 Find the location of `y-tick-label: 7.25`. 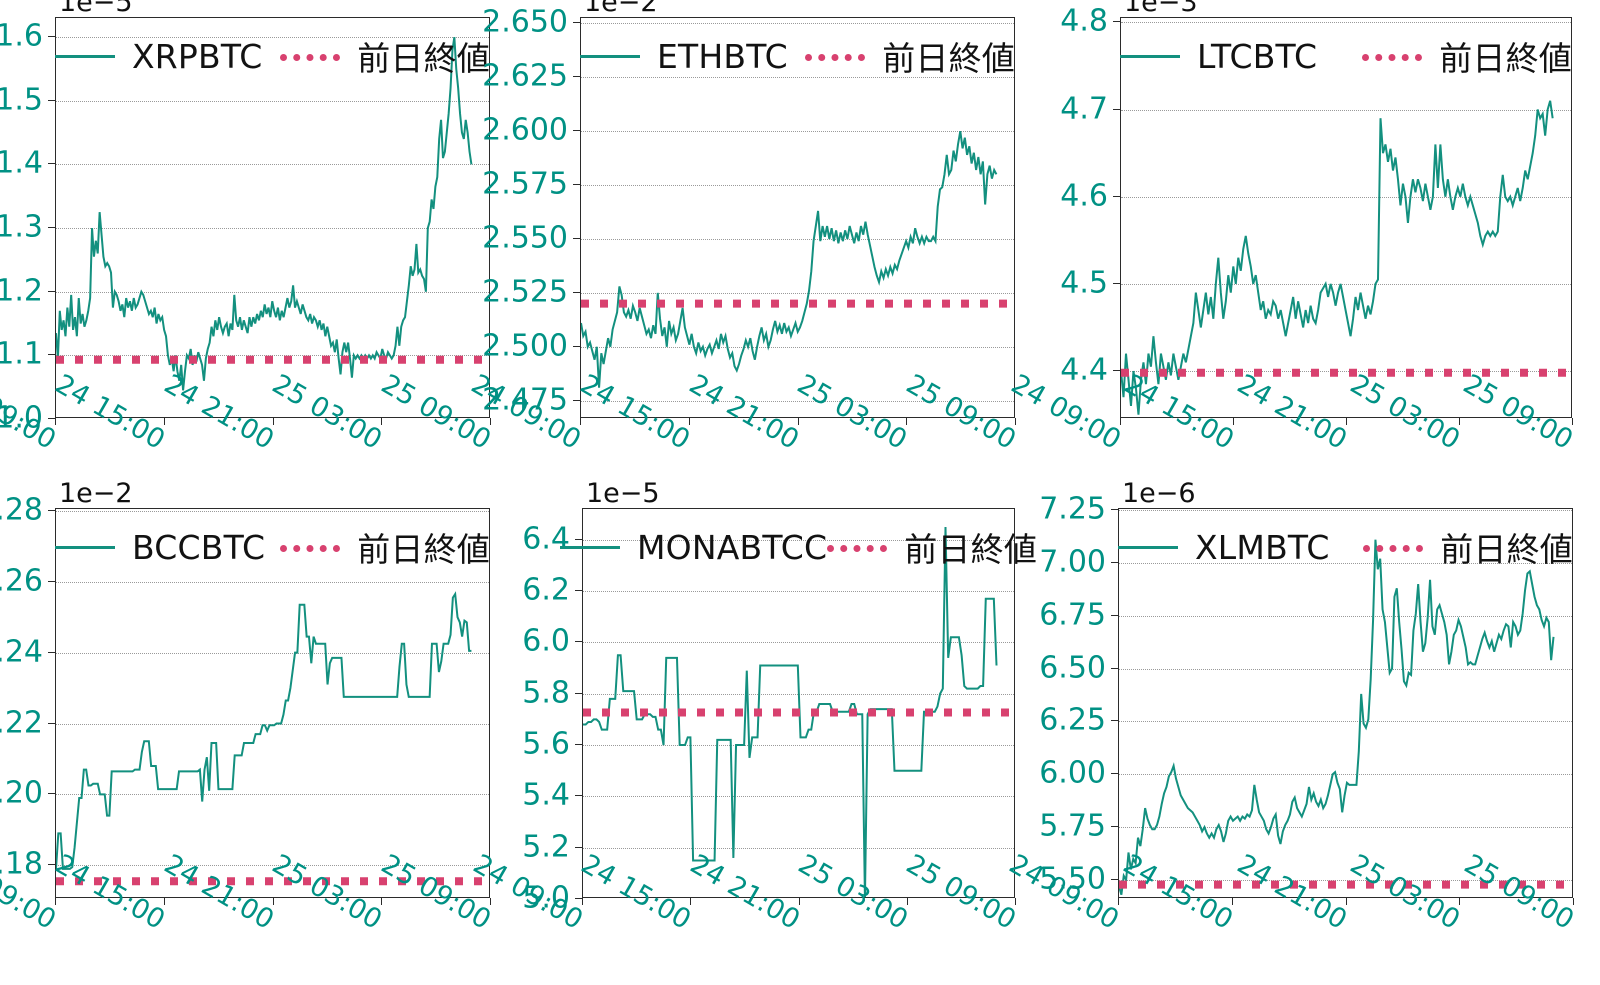

y-tick-label: 7.25 is located at coordinates (1072, 509).